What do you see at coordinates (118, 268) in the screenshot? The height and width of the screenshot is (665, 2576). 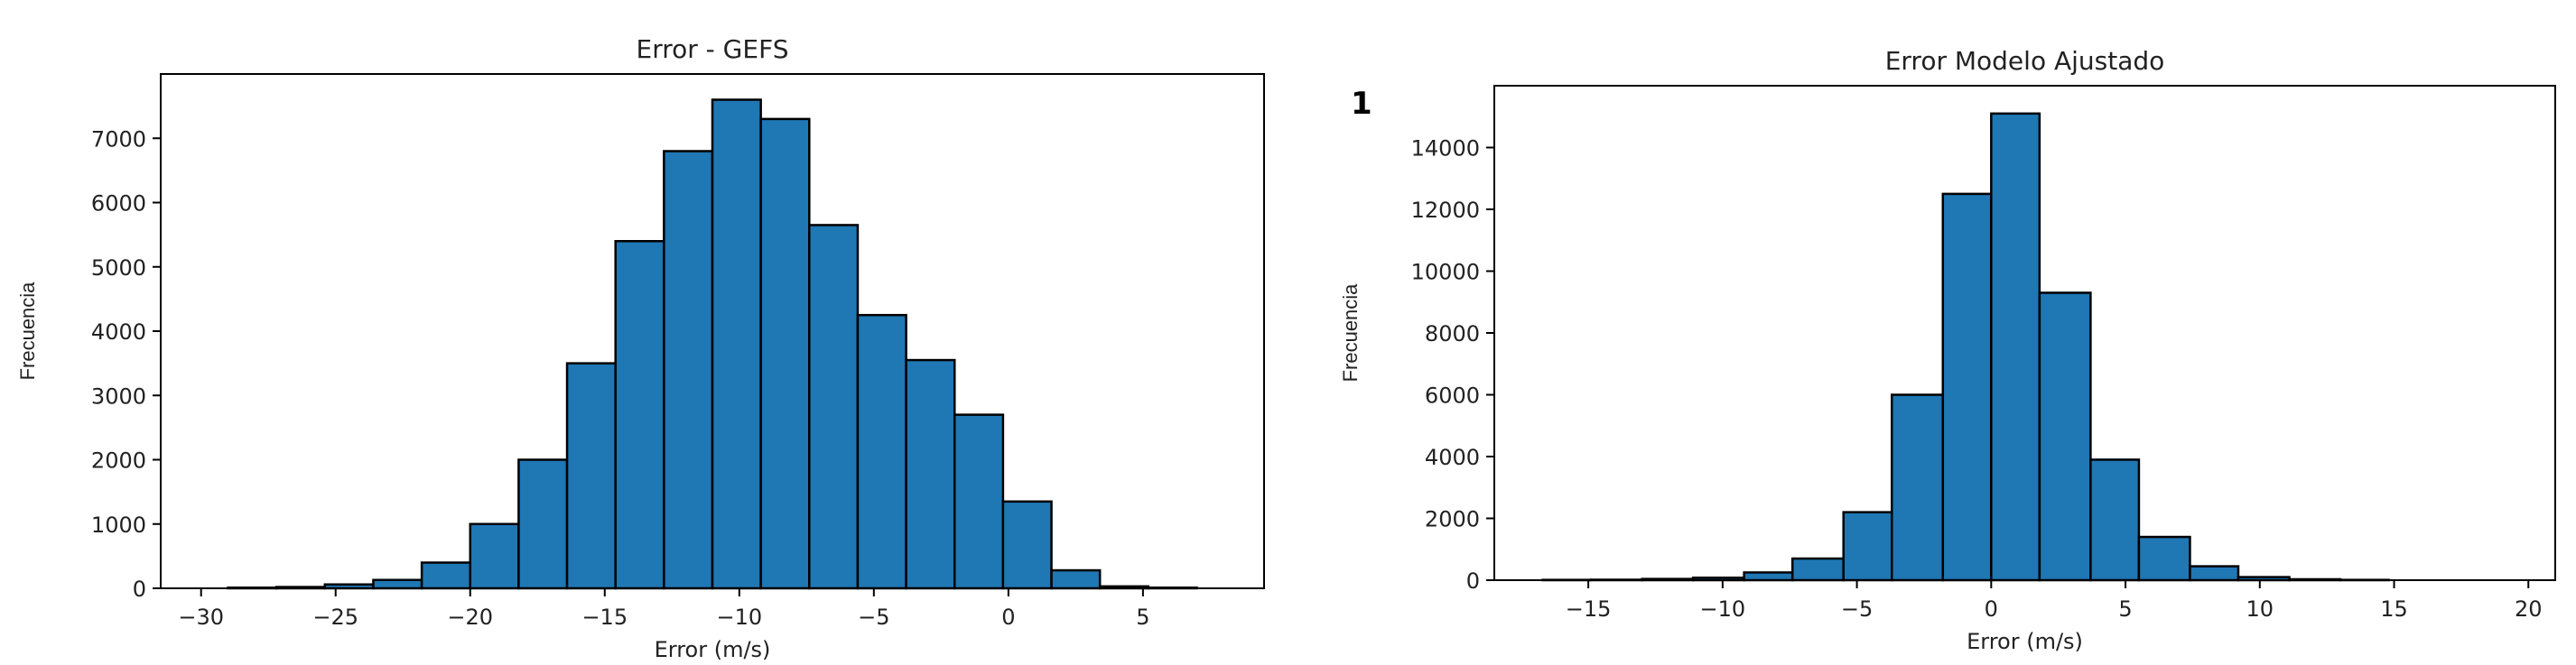 I see `y-tick-label: 5000` at bounding box center [118, 268].